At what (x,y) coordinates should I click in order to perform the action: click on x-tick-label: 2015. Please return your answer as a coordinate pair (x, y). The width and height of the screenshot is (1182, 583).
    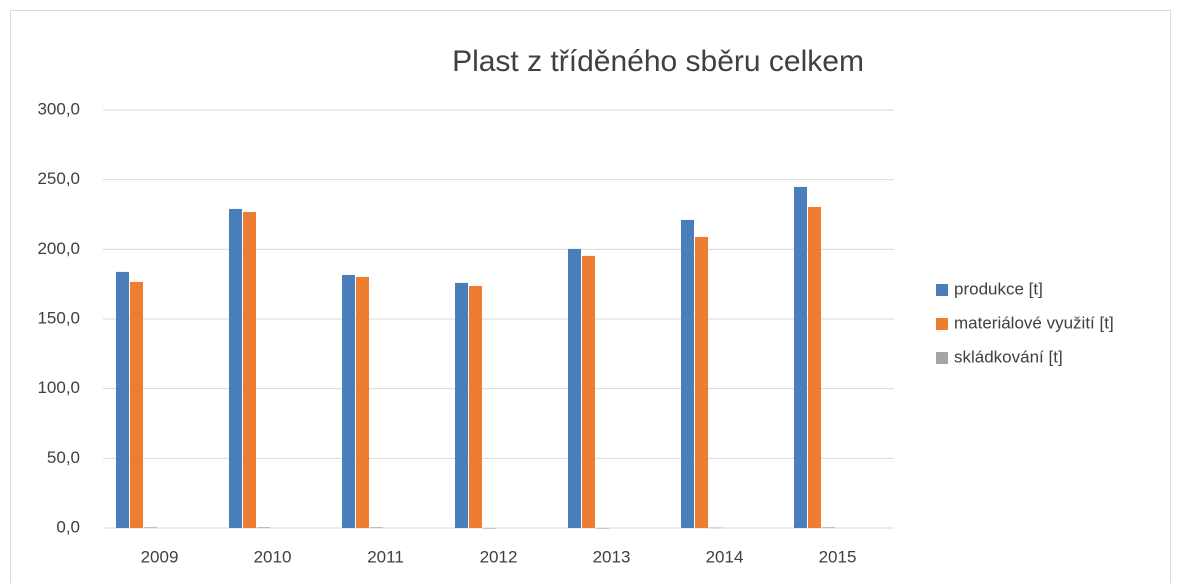
    Looking at the image, I should click on (838, 556).